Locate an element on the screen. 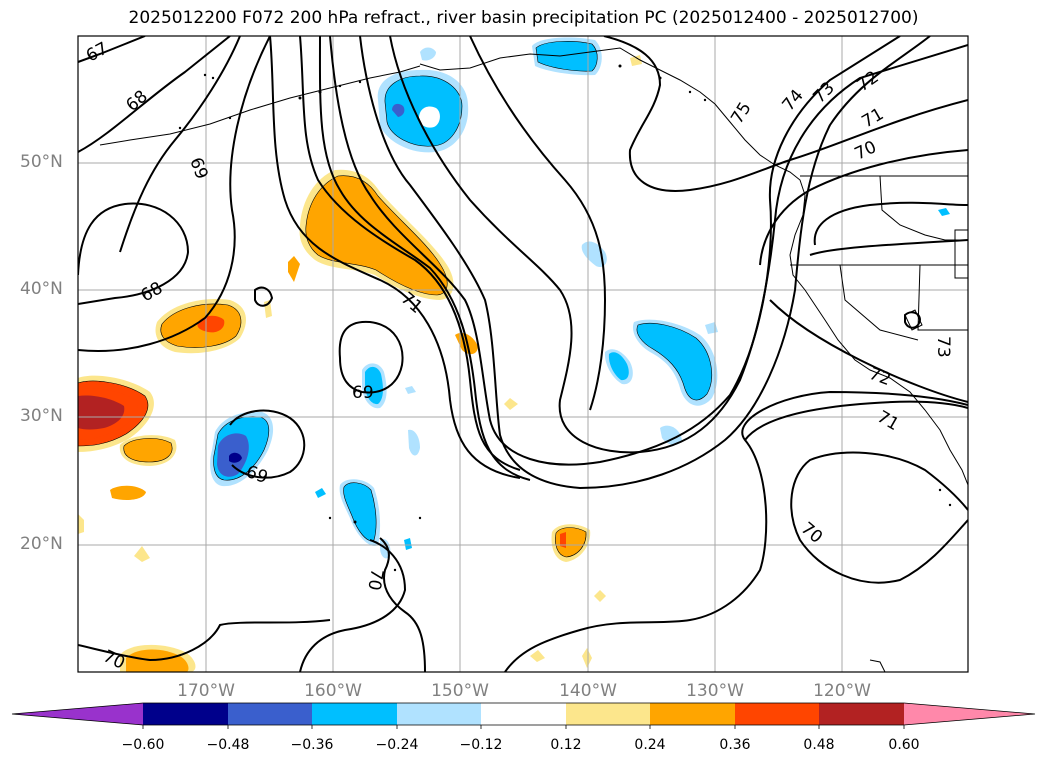 Image resolution: width=1047 pixels, height=765 pixels. colorbar-tick-label: −0.36 is located at coordinates (312, 745).